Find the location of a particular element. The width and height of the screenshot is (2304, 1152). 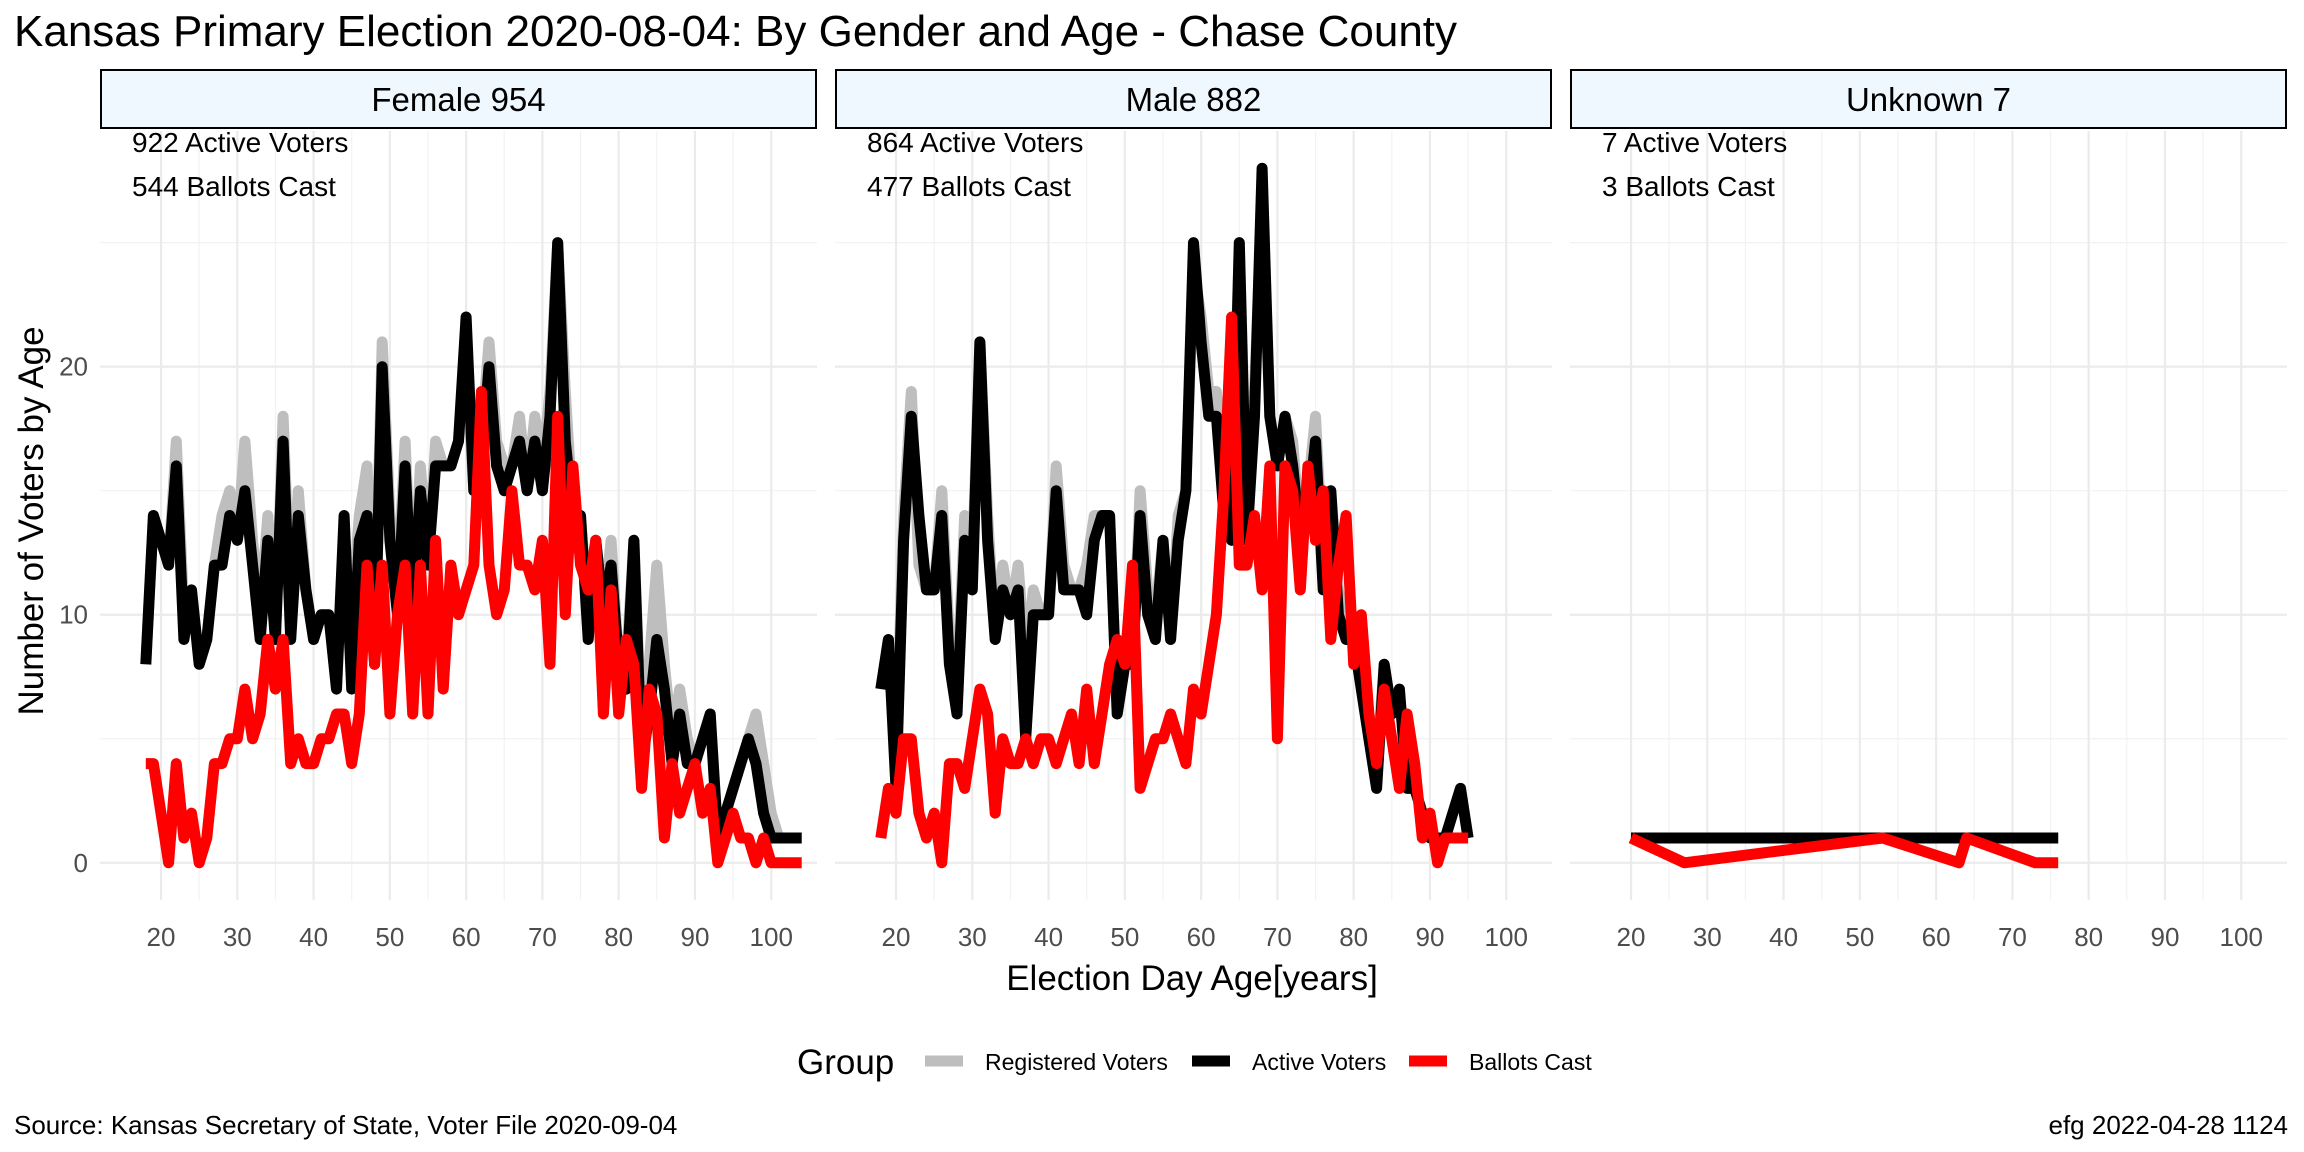

facet-strip-label: Male 882 is located at coordinates (1194, 99).